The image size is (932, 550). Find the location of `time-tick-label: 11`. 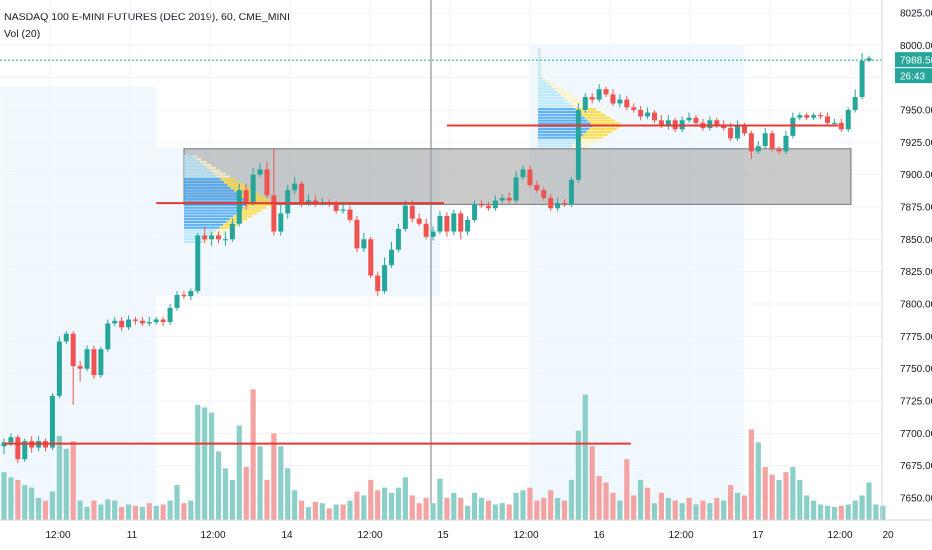

time-tick-label: 11 is located at coordinates (132, 535).